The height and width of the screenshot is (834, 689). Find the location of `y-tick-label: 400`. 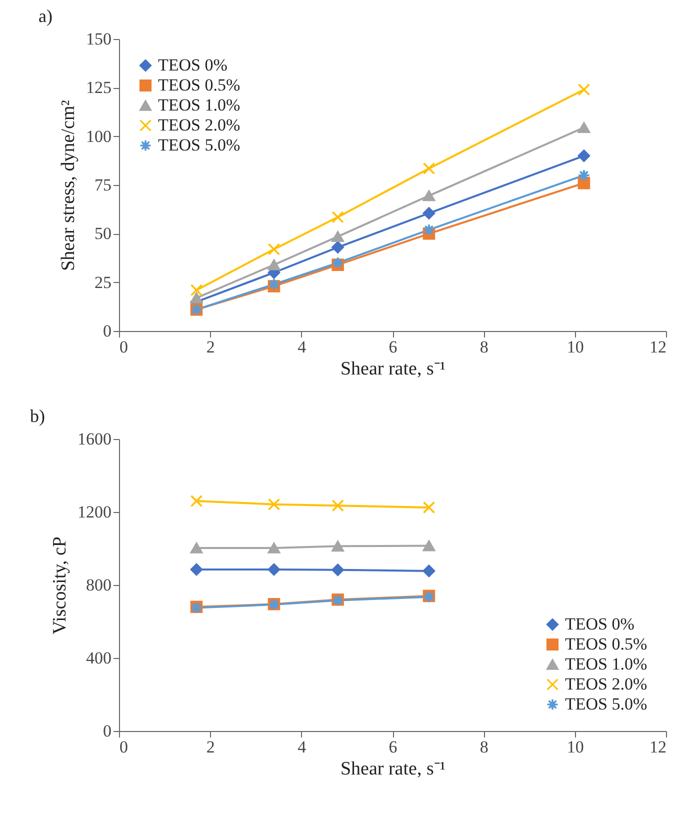

y-tick-label: 400 is located at coordinates (99, 658).